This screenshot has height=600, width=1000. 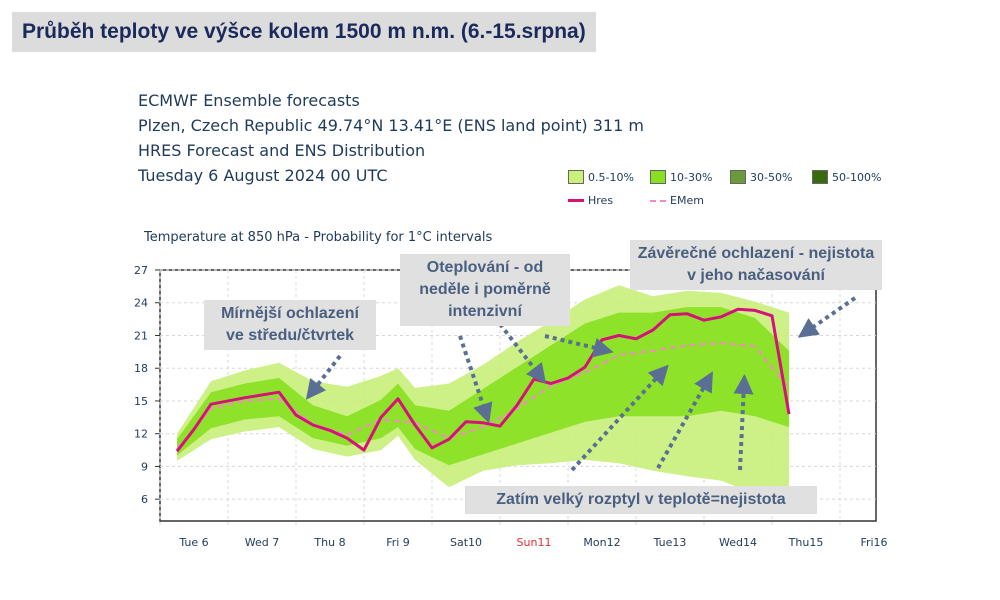 What do you see at coordinates (141, 401) in the screenshot?
I see `y-tick-label: 15` at bounding box center [141, 401].